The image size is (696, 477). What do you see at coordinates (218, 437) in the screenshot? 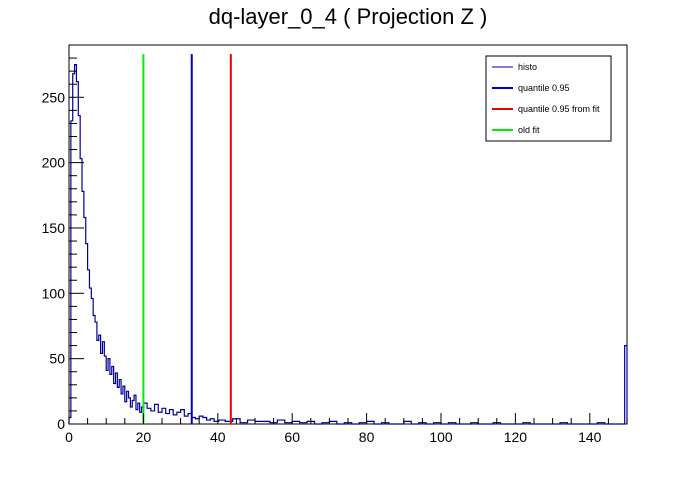
I see `x-tick-label-2: 40` at bounding box center [218, 437].